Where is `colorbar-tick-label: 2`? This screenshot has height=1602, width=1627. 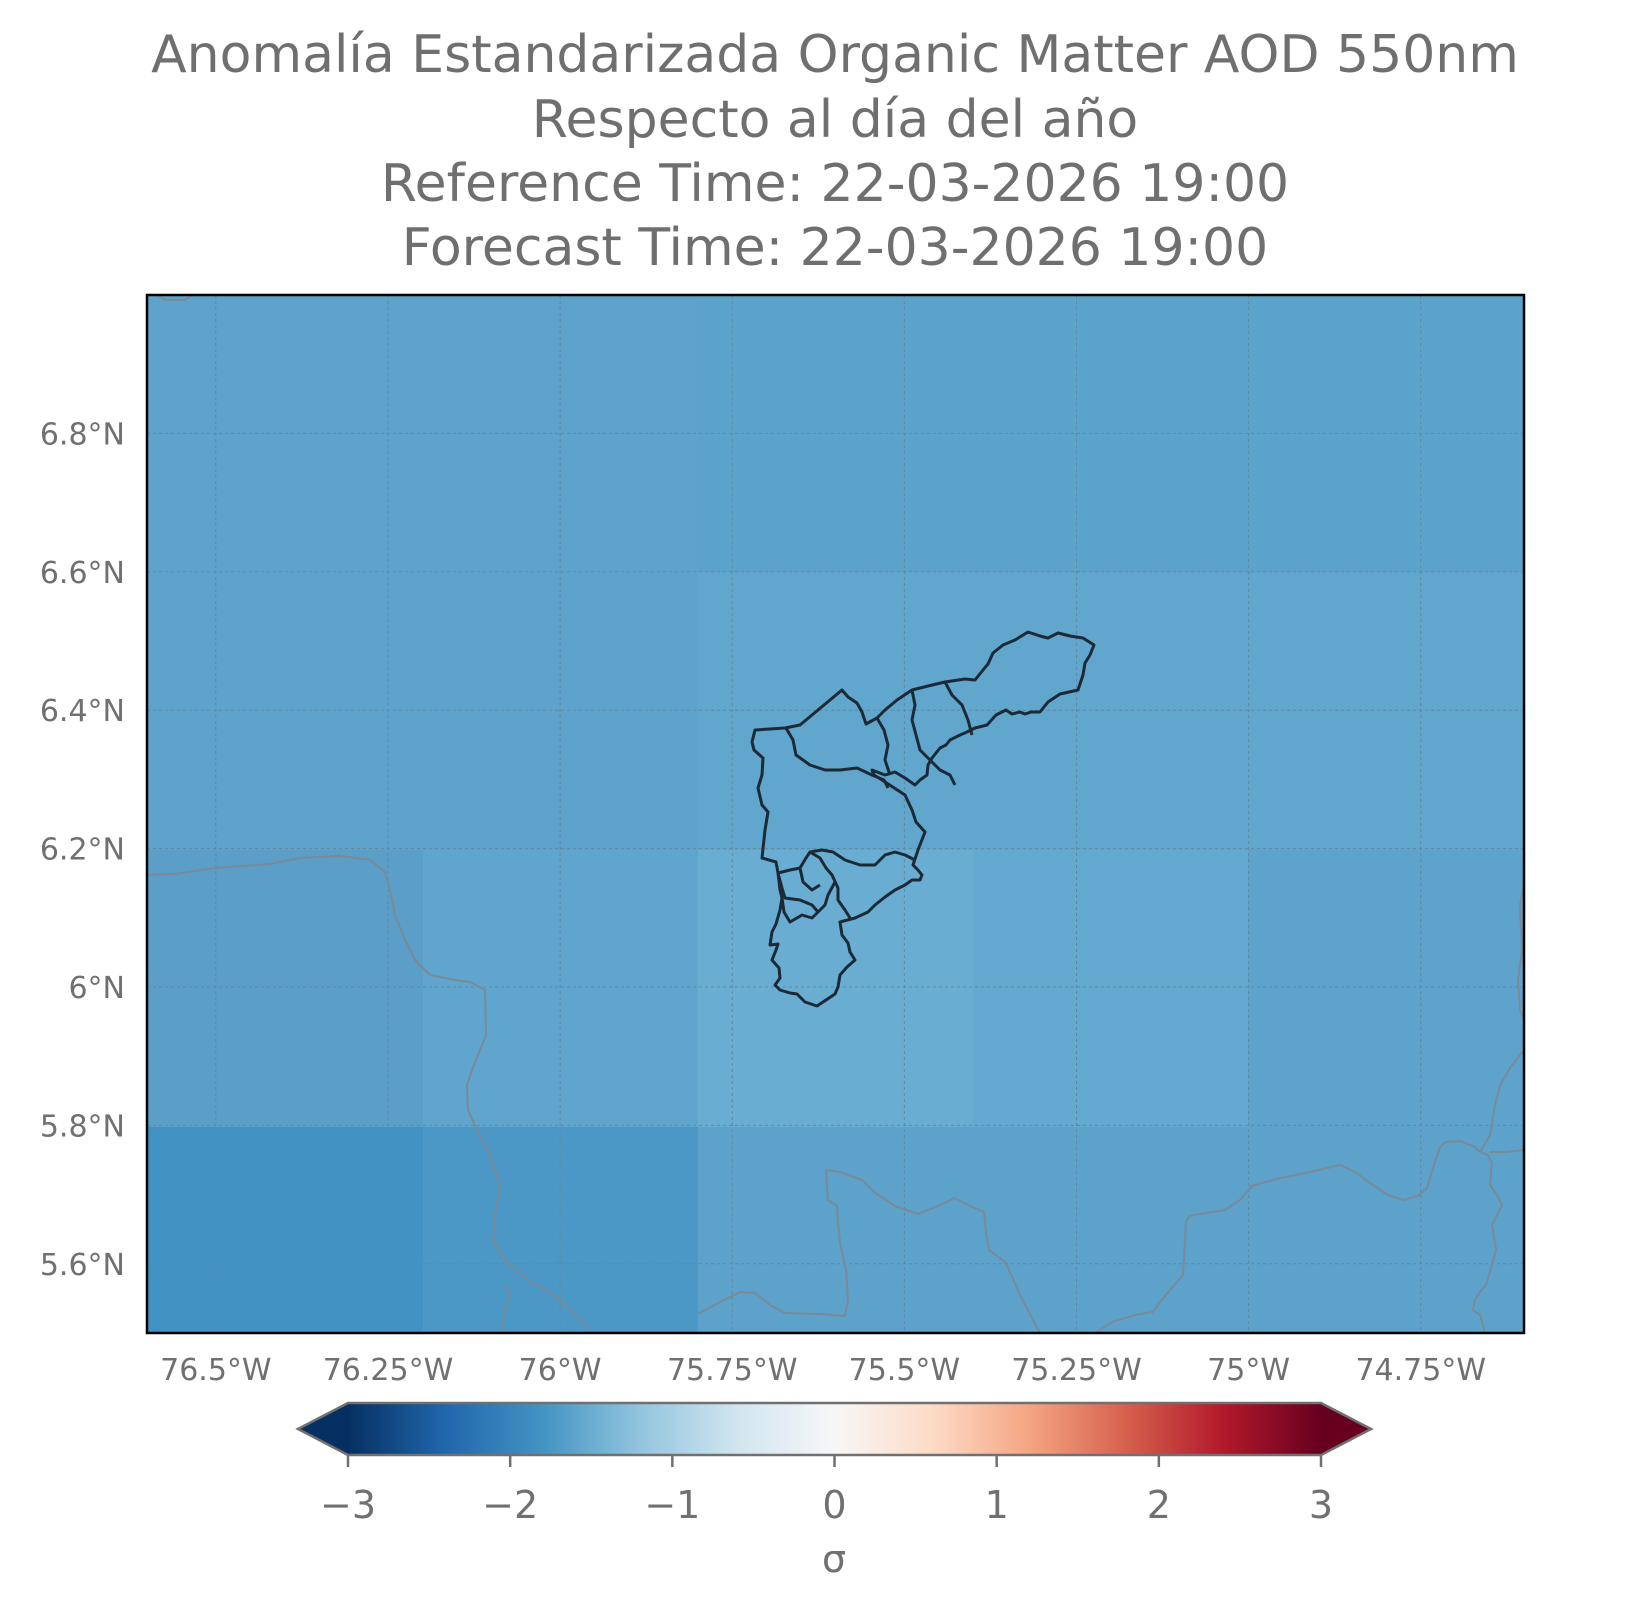 colorbar-tick-label: 2 is located at coordinates (1159, 1505).